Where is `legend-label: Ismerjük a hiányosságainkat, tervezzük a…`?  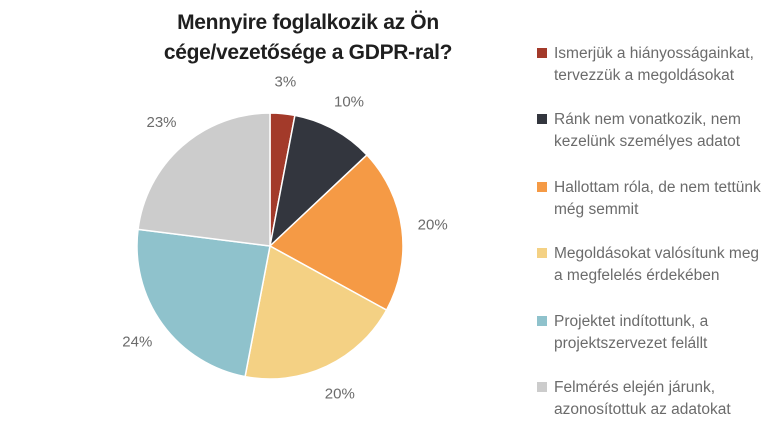
legend-label: Ismerjük a hiányosságainkat, tervezzük a… is located at coordinates (654, 64).